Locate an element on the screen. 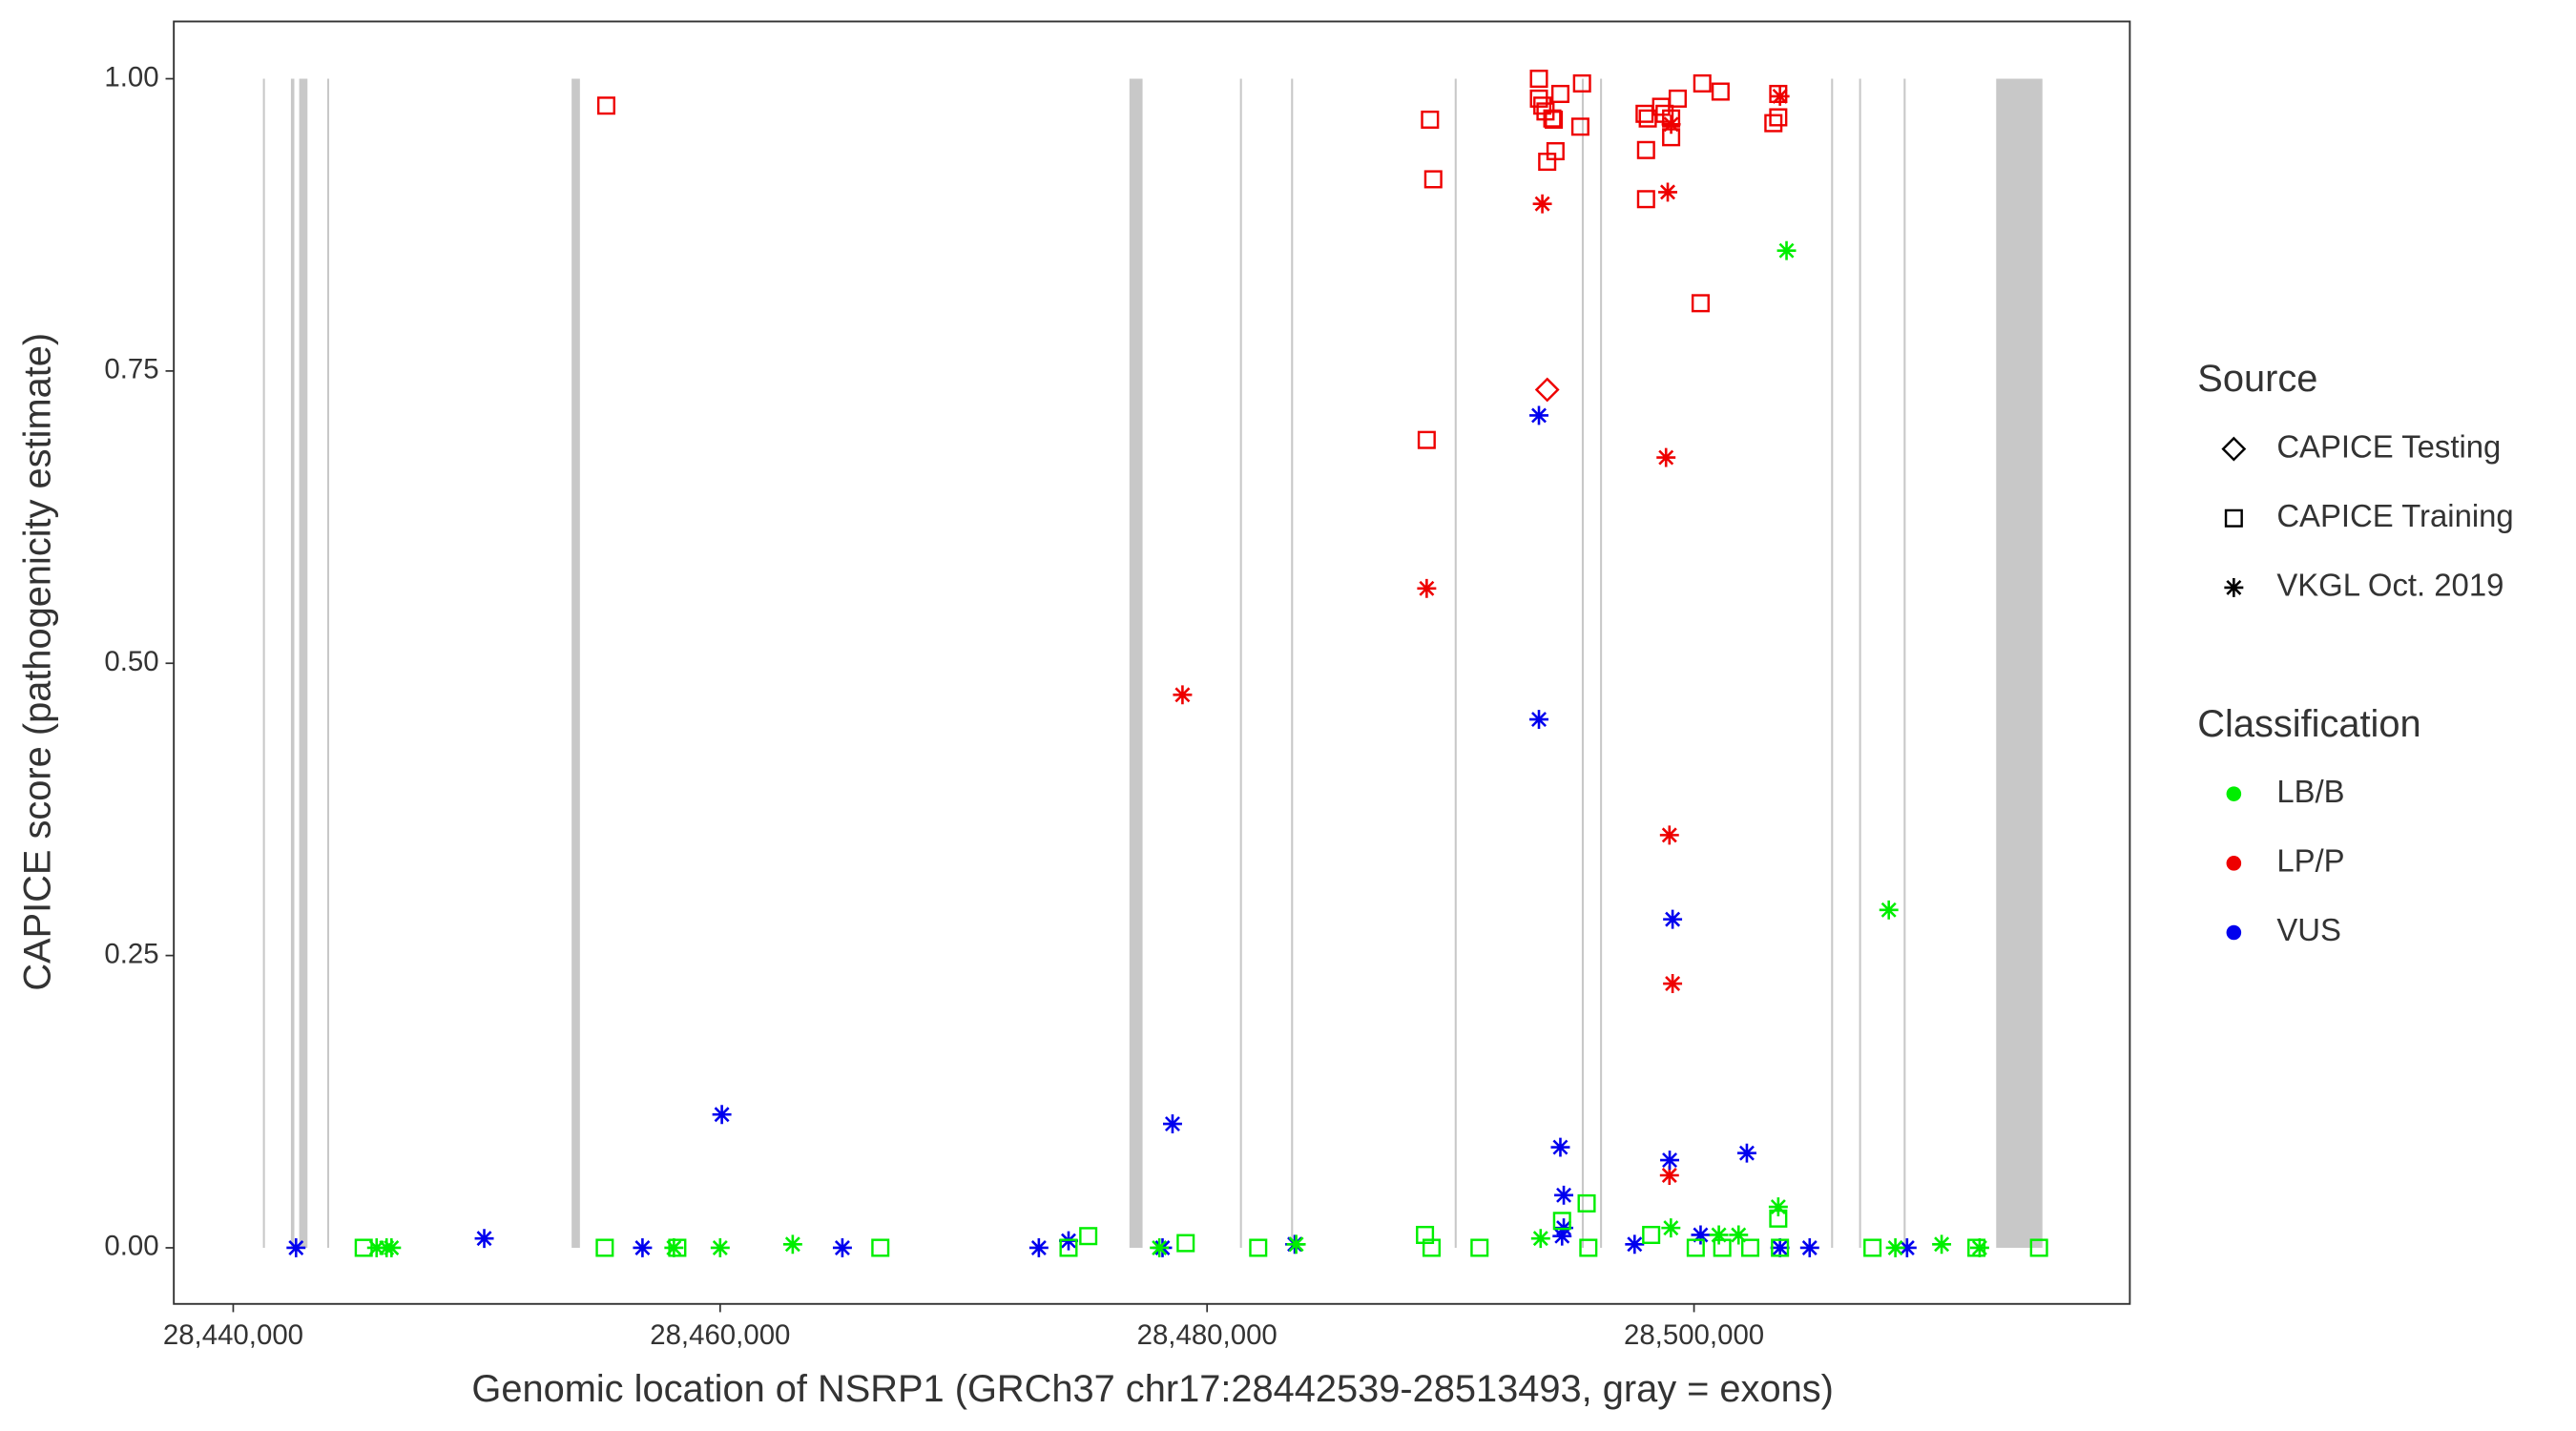  y-tick-label: 0.00 is located at coordinates (131, 1246).